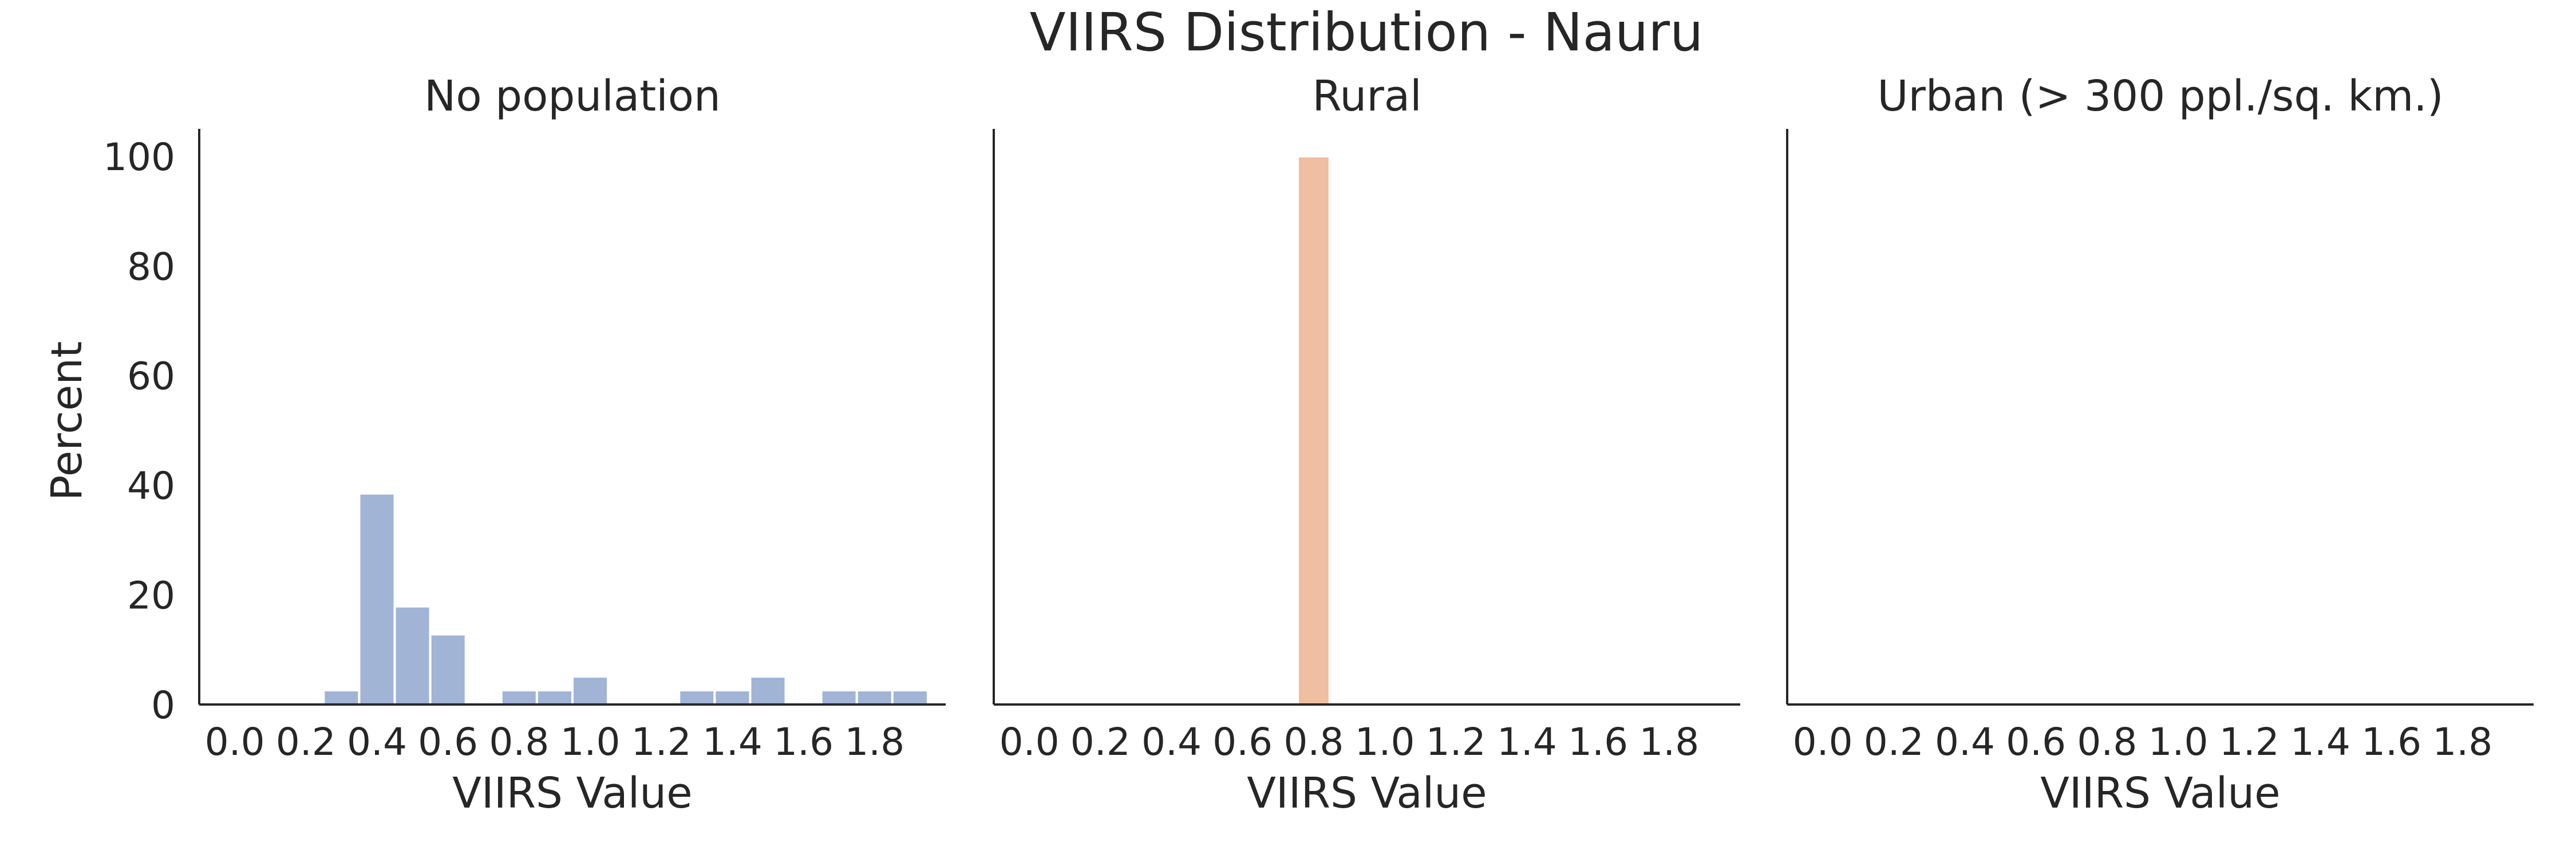 The height and width of the screenshot is (862, 2576). I want to click on chart2-x-axis-label: VIIRS Value, so click(2160, 793).